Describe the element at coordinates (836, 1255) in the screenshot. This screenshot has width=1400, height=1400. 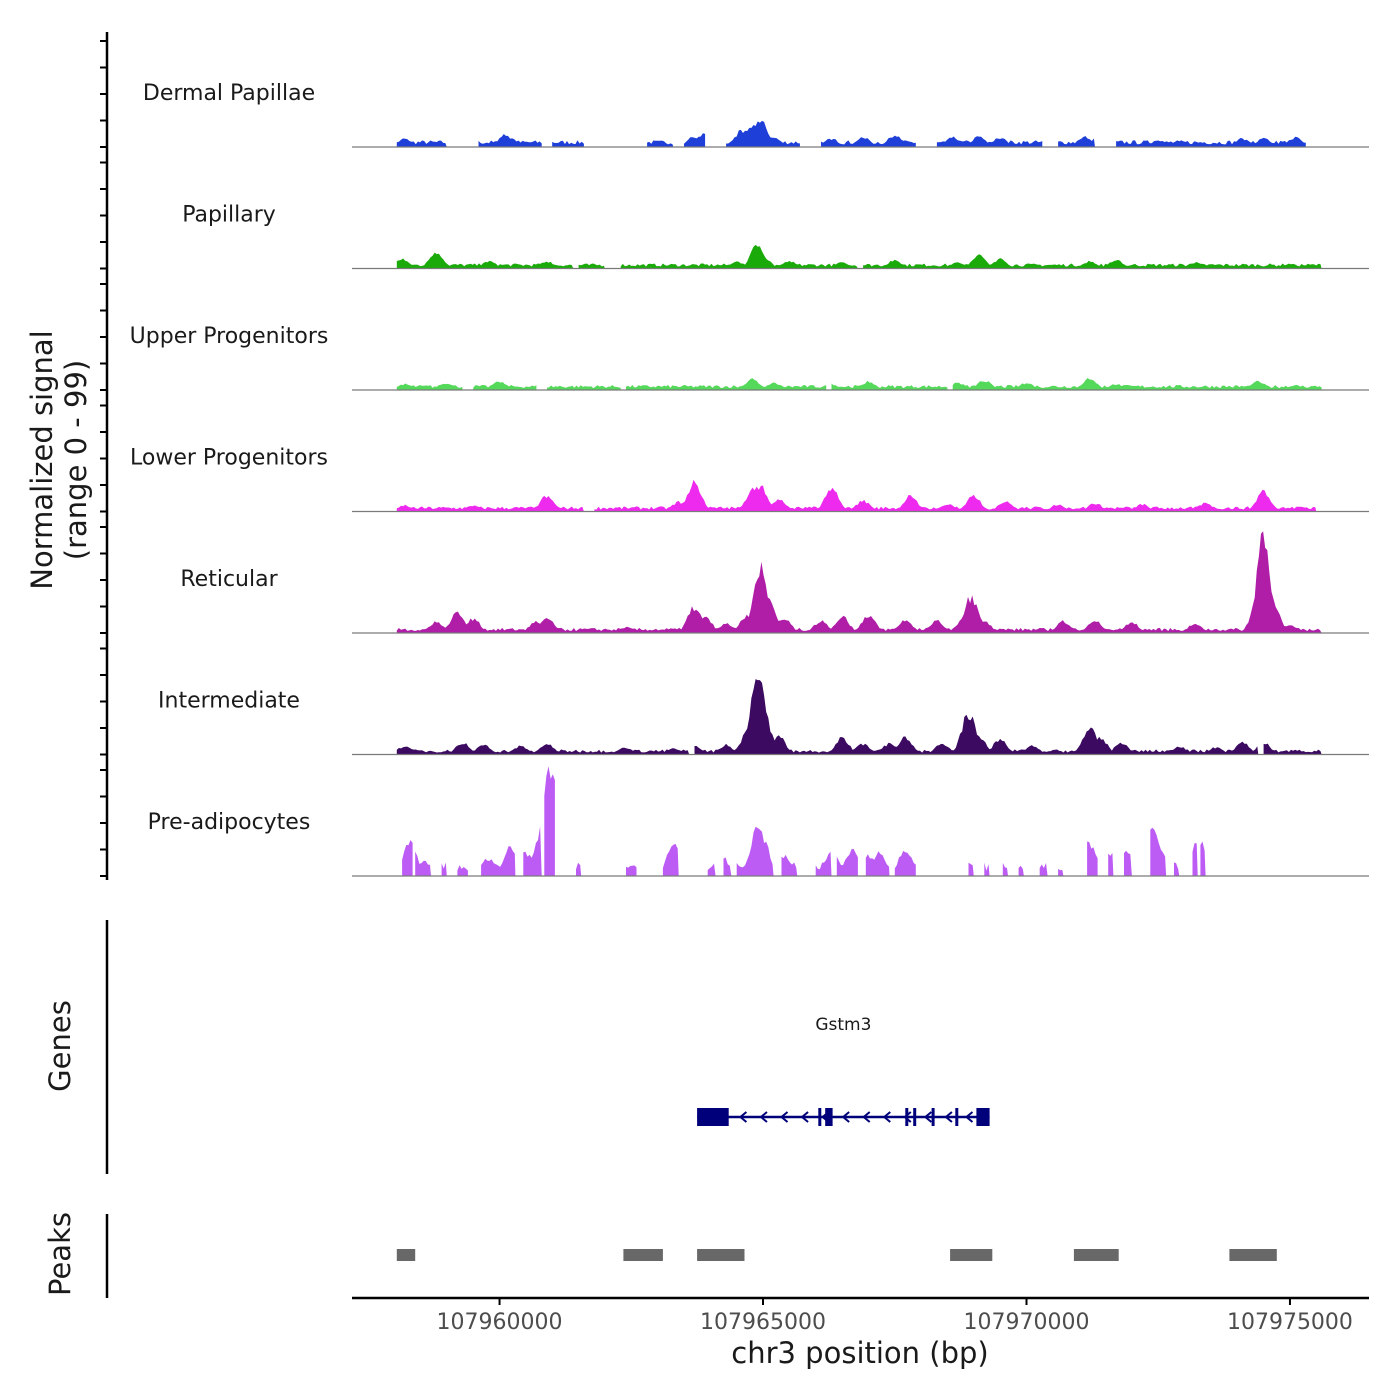
I see `peak-regions` at that location.